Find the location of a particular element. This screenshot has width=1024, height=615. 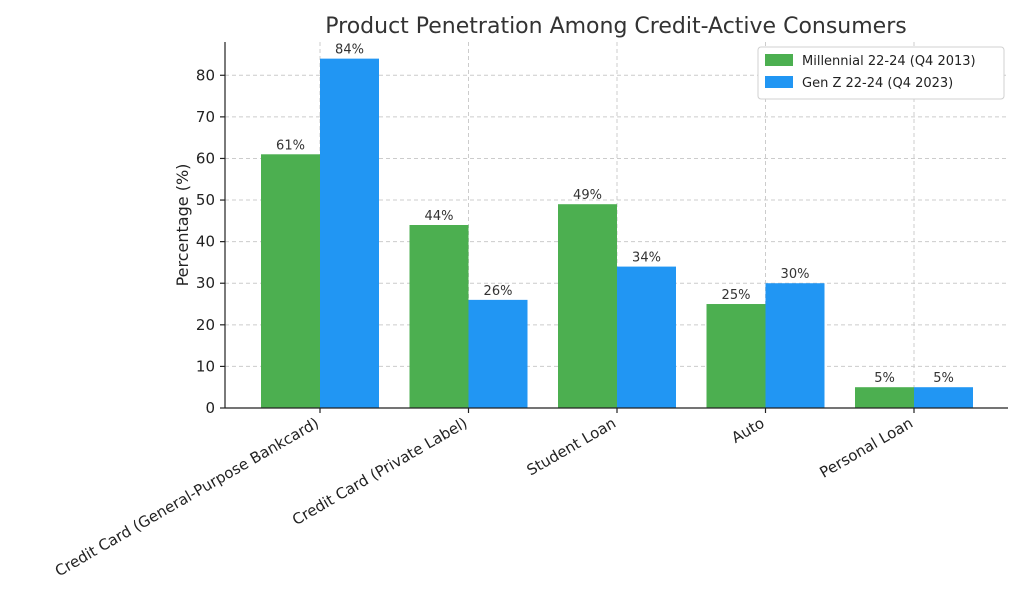

y-tick-label: 0 is located at coordinates (210, 408).